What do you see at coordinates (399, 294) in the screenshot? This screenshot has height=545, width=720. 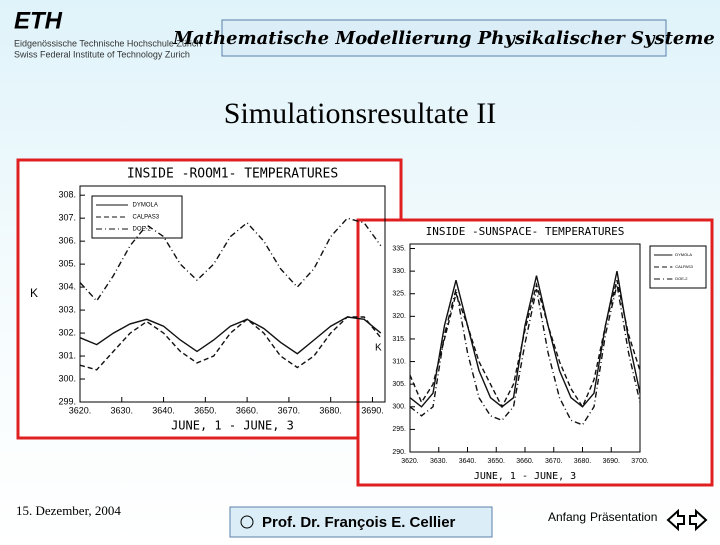 I see `y-tick-label: 325.` at bounding box center [399, 294].